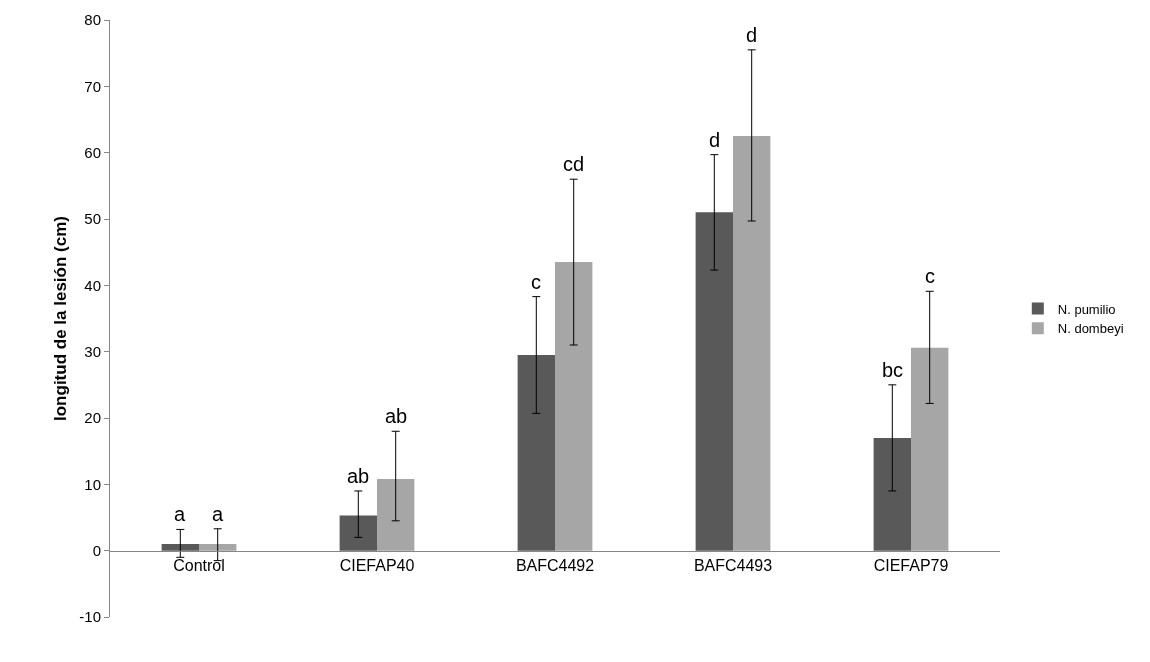 The image size is (1150, 662). What do you see at coordinates (377, 565) in the screenshot?
I see `x-tick-label: CIEFAP40` at bounding box center [377, 565].